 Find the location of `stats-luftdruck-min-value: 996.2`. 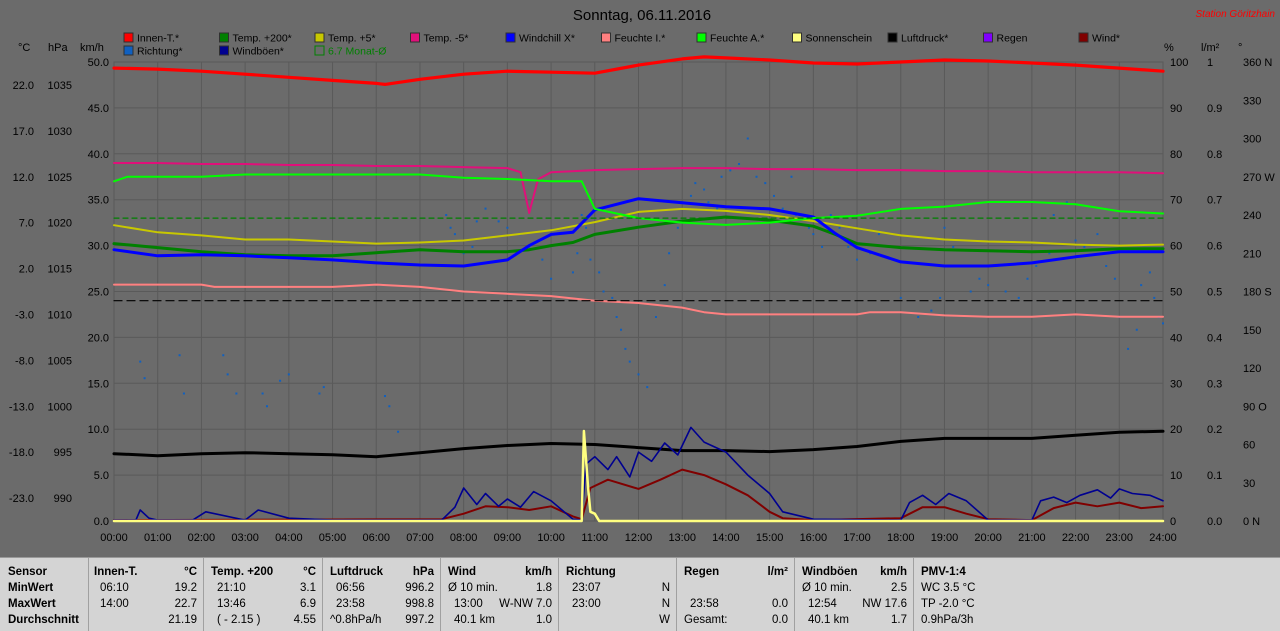

stats-luftdruck-min-value: 996.2 is located at coordinates (419, 588).